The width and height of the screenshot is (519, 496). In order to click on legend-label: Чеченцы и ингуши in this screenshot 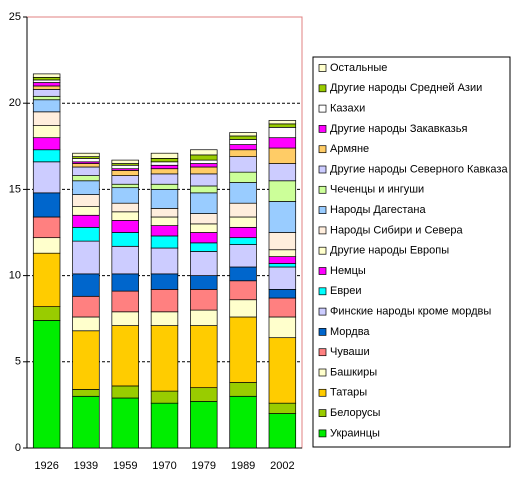, I will do `click(377, 190)`.